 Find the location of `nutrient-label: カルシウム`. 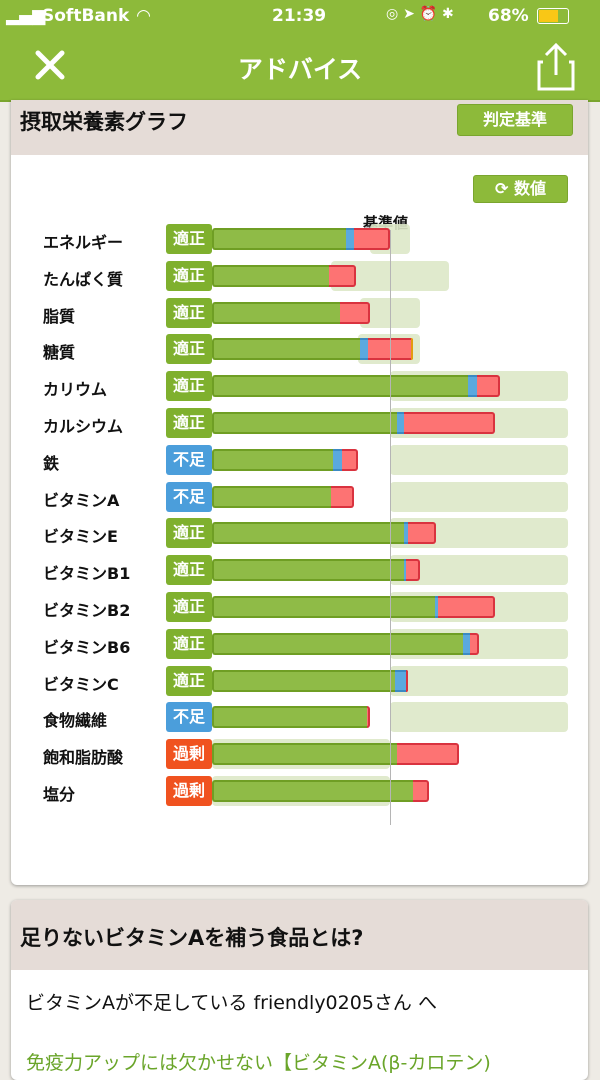

nutrient-label: カルシウム is located at coordinates (83, 426).